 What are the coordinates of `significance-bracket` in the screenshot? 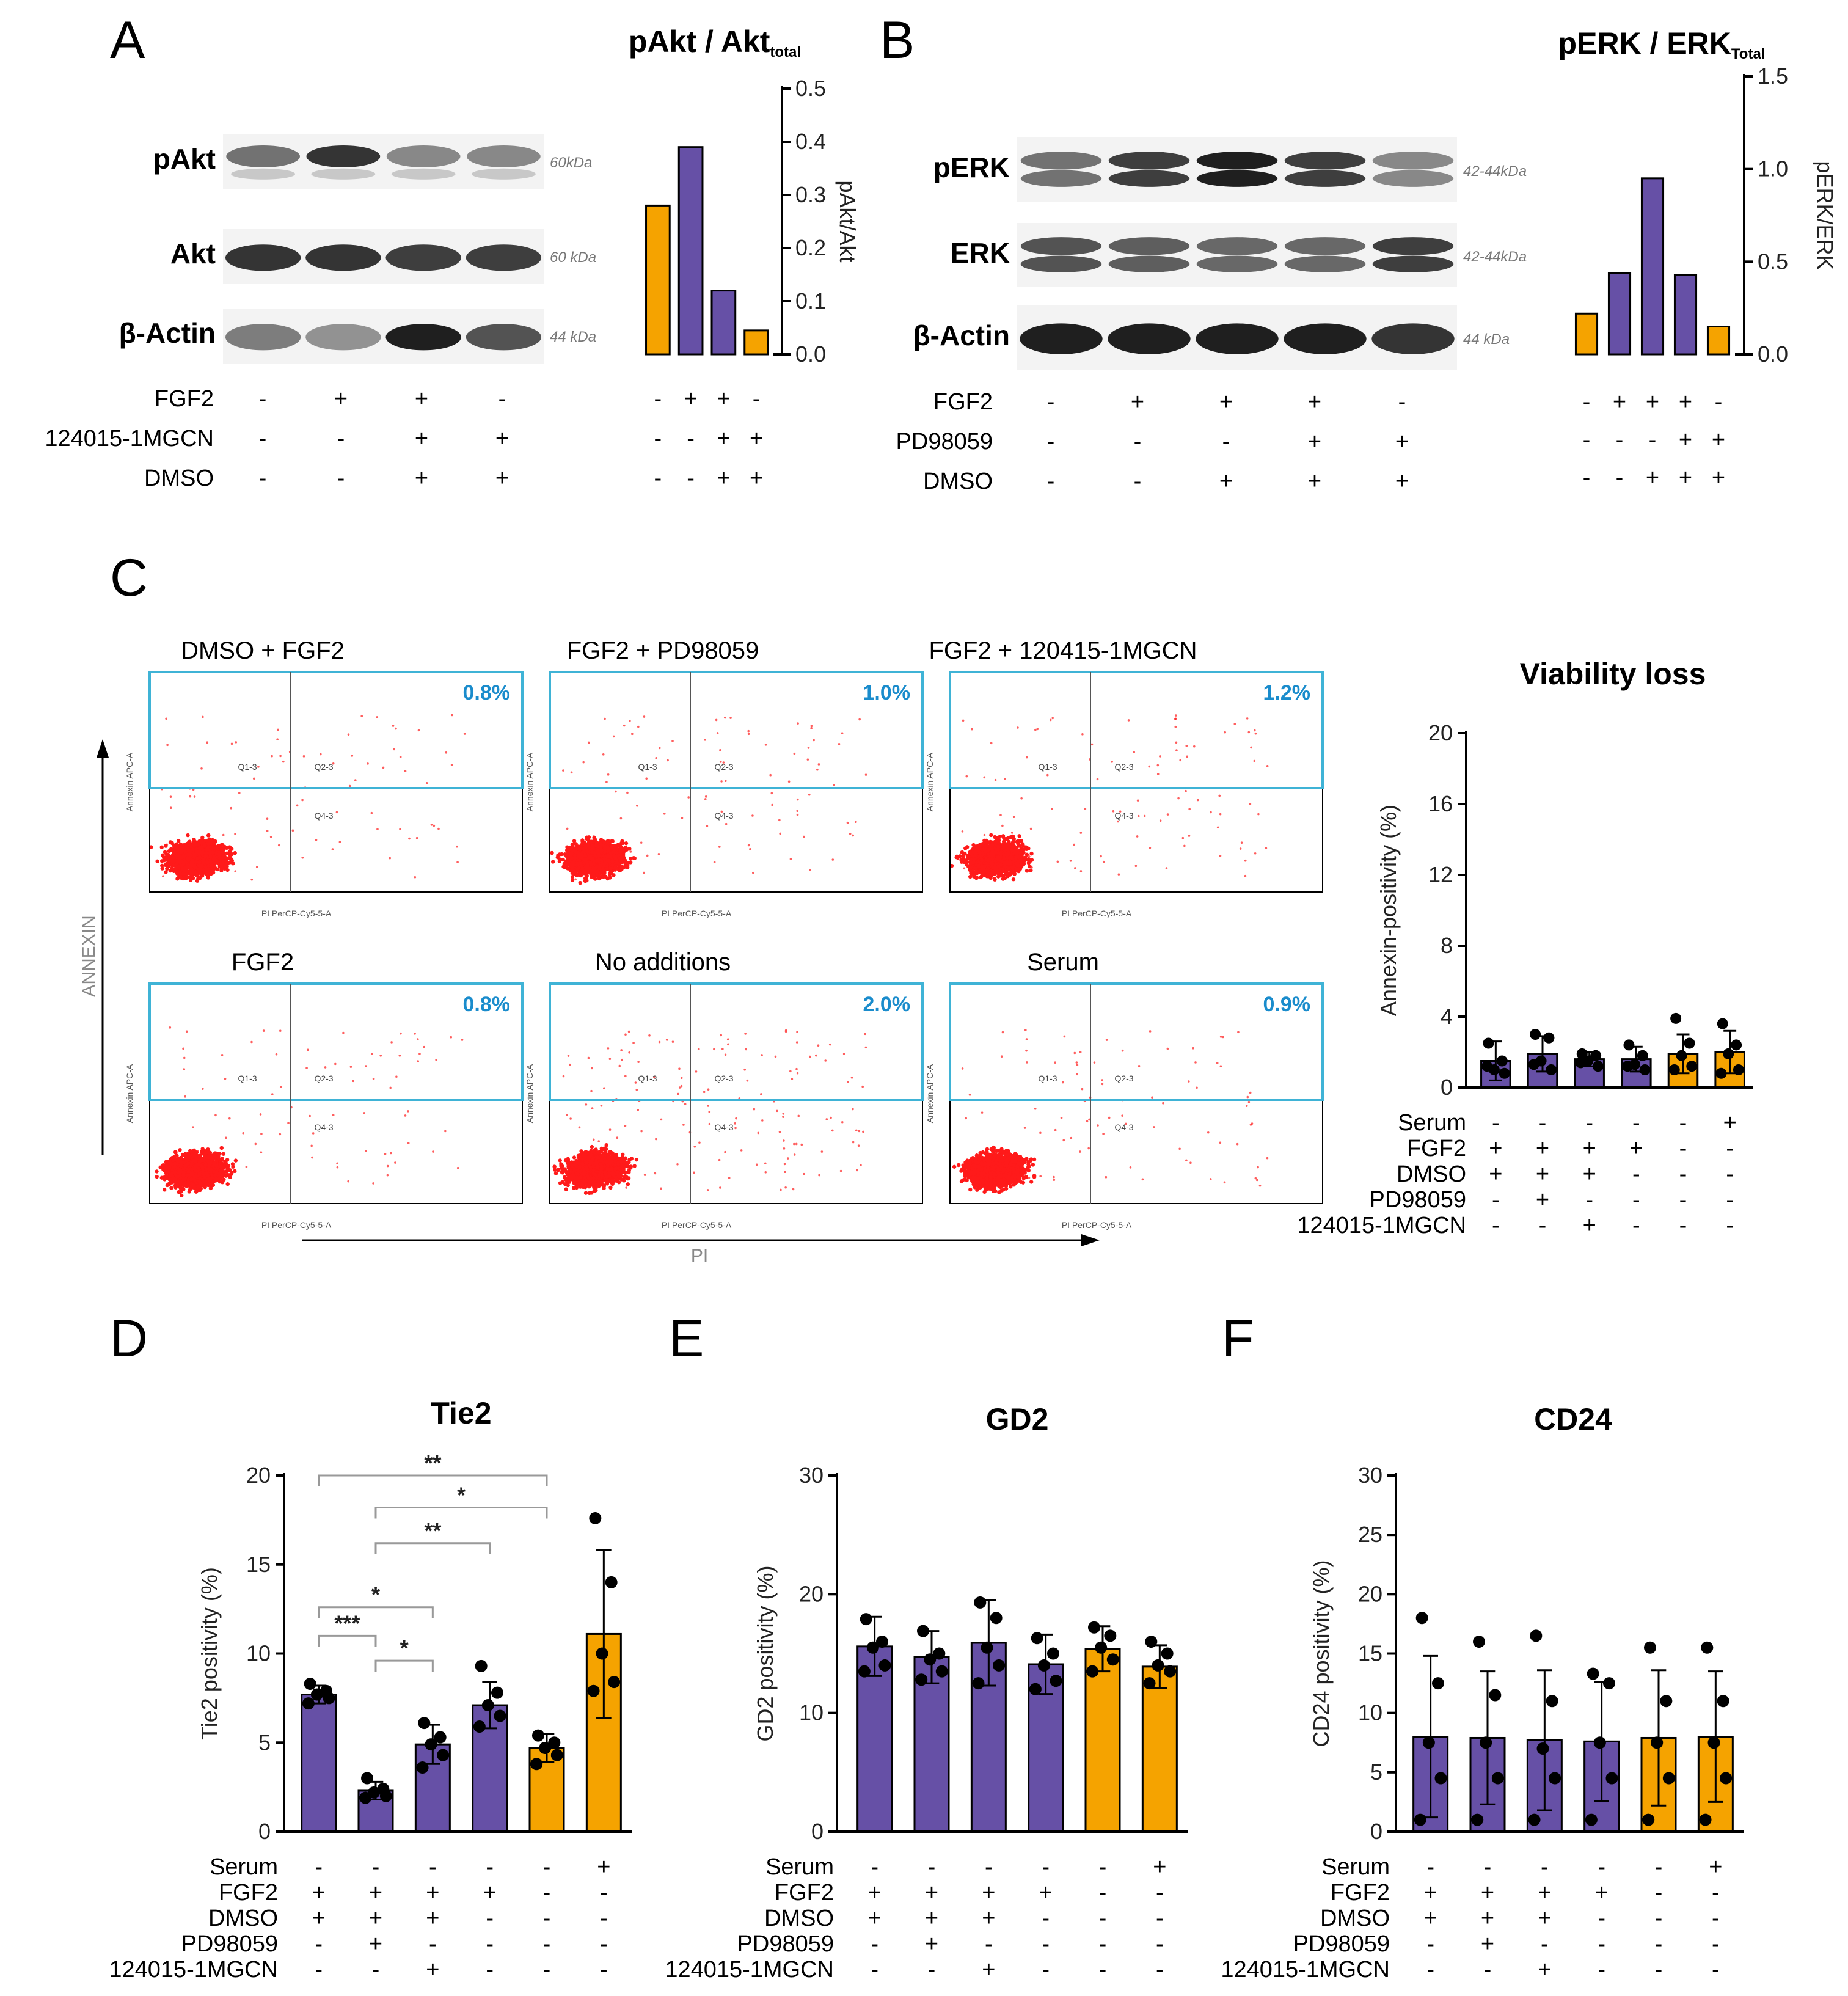 It's located at (376, 1612).